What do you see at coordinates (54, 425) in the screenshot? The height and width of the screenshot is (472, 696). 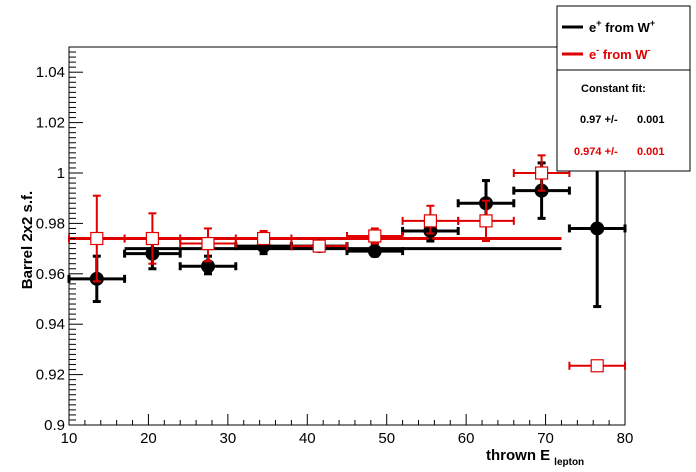 I see `y-tick-label: 0.9` at bounding box center [54, 425].